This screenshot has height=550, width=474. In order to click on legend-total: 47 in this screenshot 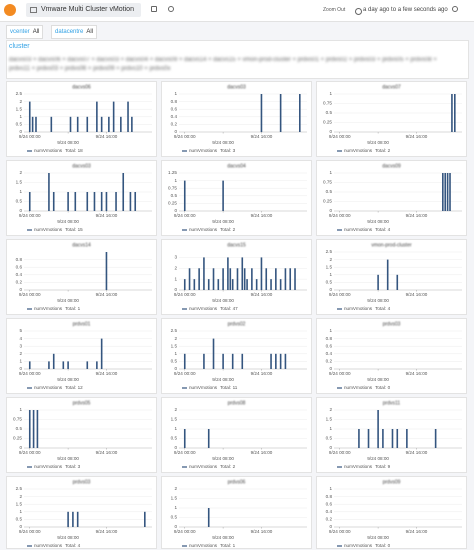, I will do `click(236, 308)`.